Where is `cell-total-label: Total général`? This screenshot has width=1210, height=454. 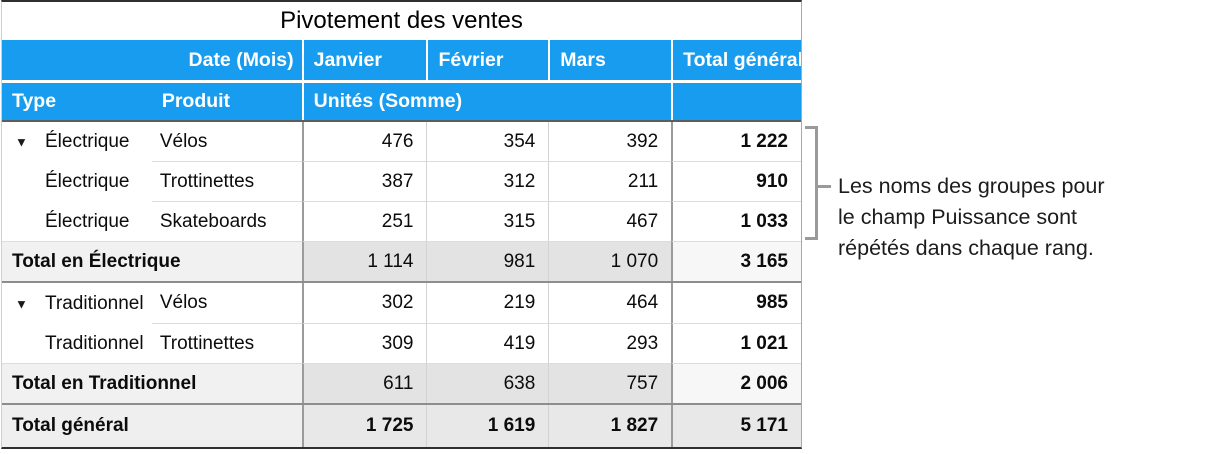 cell-total-label: Total général is located at coordinates (152, 426).